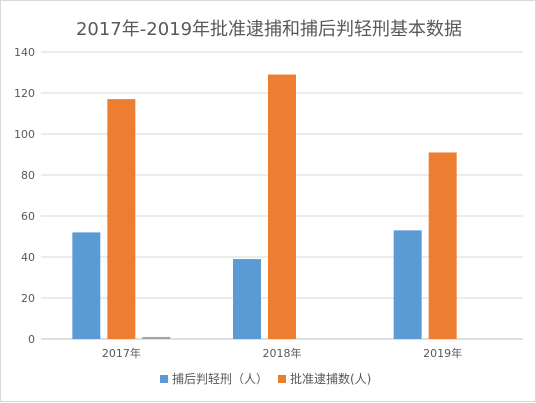  I want to click on y-tick-label: 40, so click(28, 257).